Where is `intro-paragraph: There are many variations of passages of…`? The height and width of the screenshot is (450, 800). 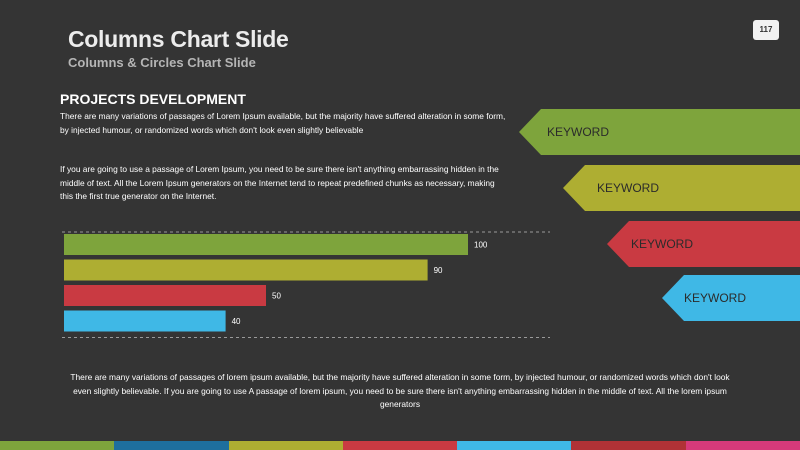
intro-paragraph: There are many variations of passages of… is located at coordinates (283, 123).